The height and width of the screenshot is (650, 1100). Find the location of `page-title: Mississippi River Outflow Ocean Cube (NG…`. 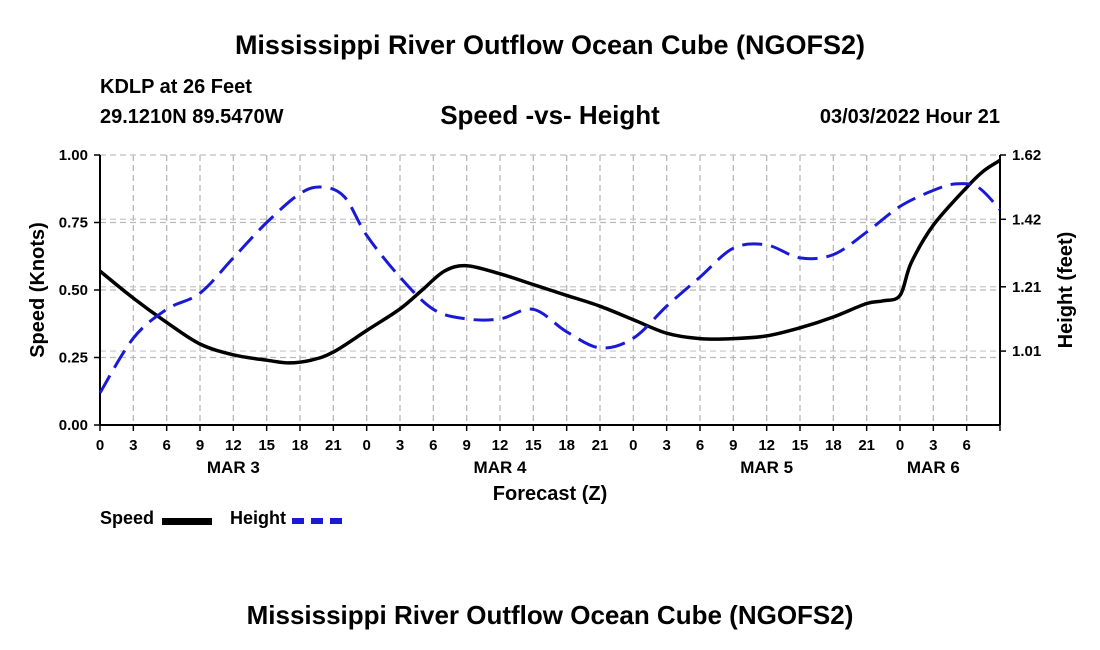

page-title: Mississippi River Outflow Ocean Cube (NG… is located at coordinates (550, 45).